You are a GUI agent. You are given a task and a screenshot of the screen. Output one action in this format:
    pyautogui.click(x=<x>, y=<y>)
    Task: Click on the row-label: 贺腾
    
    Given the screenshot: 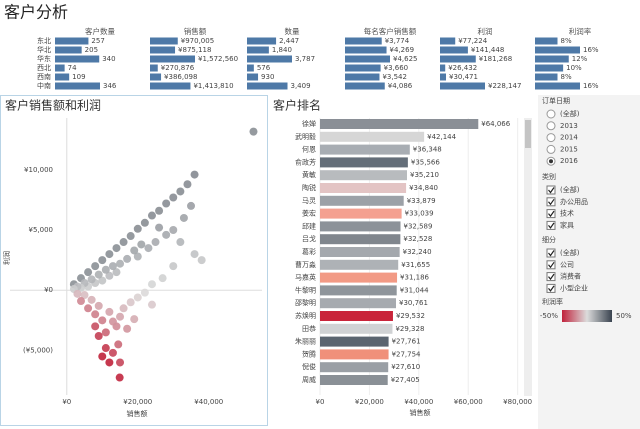 What is the action you would take?
    pyautogui.click(x=309, y=353)
    